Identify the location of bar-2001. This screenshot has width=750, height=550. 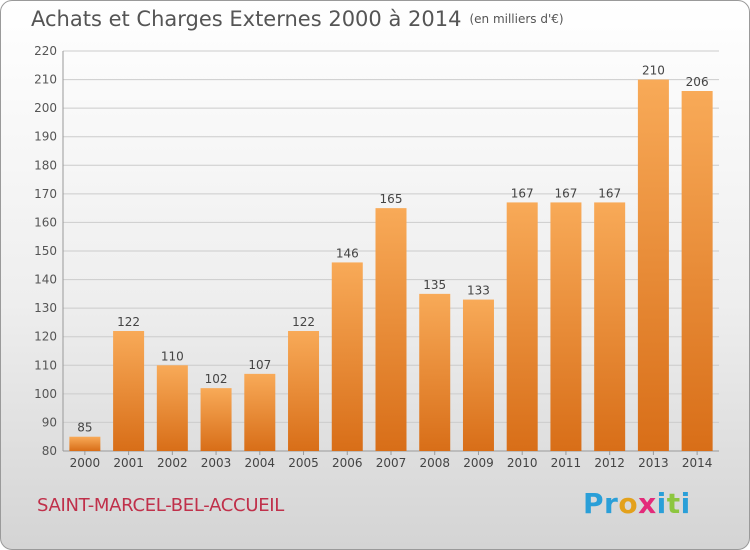
(129, 391).